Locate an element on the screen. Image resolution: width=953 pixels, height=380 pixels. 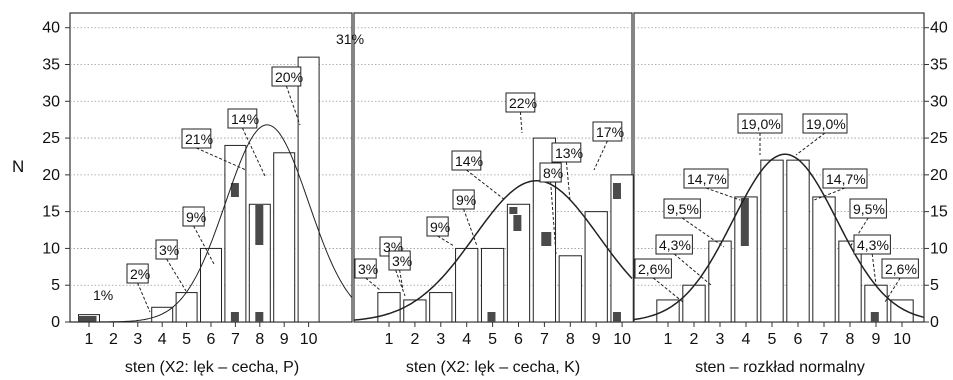
y-tick-label-left: 40 is located at coordinates (51, 28).